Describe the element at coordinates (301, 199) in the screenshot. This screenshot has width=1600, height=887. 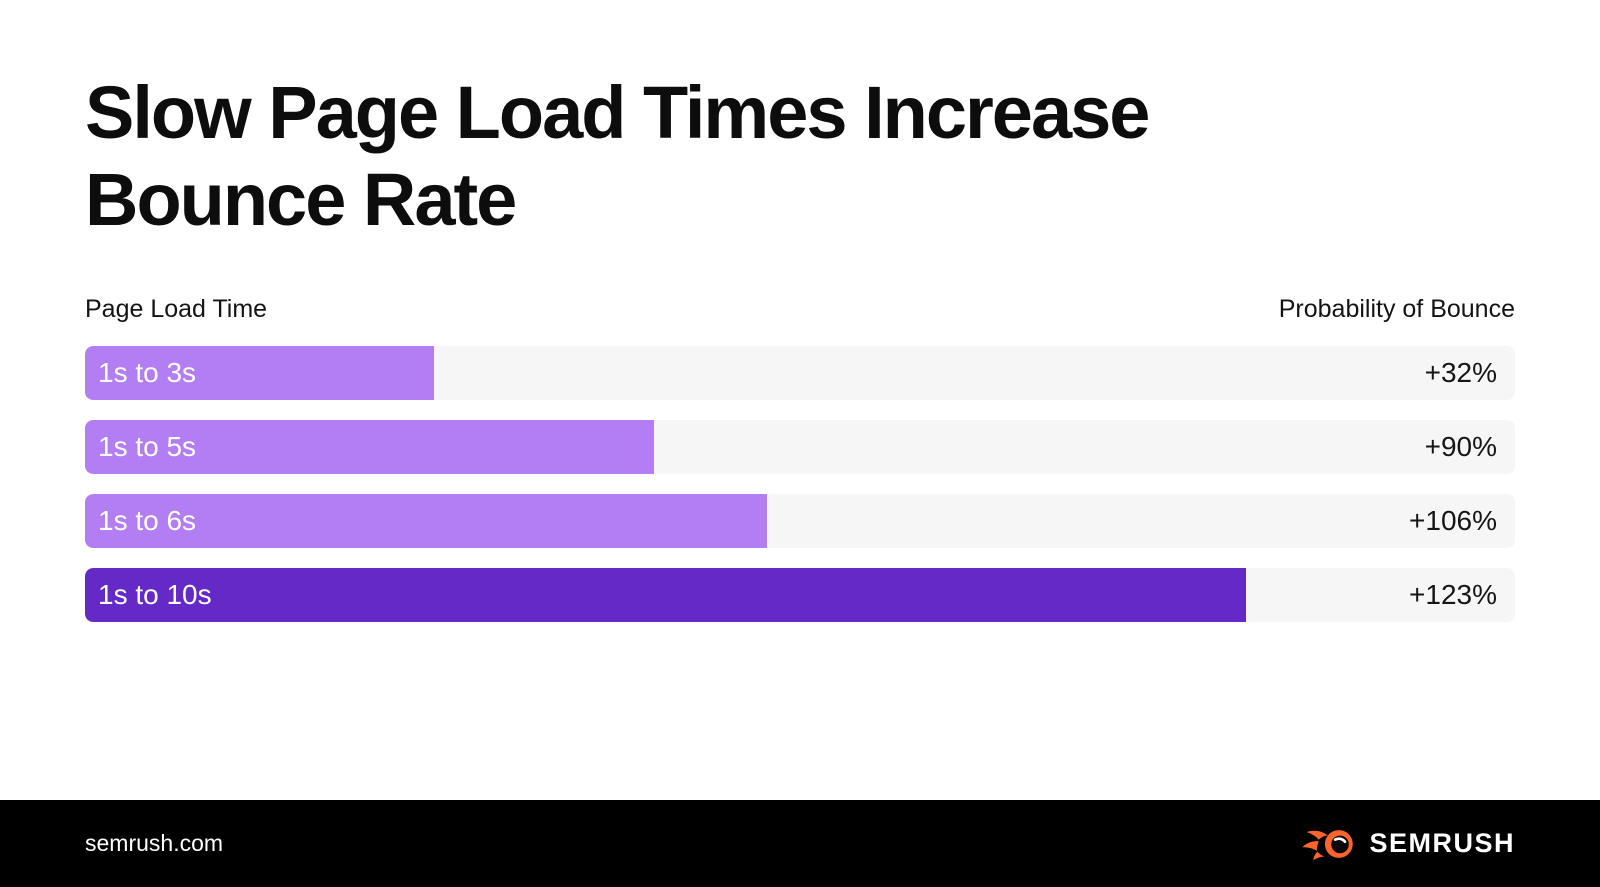
I see `title-line-2: Bounce Rate` at that location.